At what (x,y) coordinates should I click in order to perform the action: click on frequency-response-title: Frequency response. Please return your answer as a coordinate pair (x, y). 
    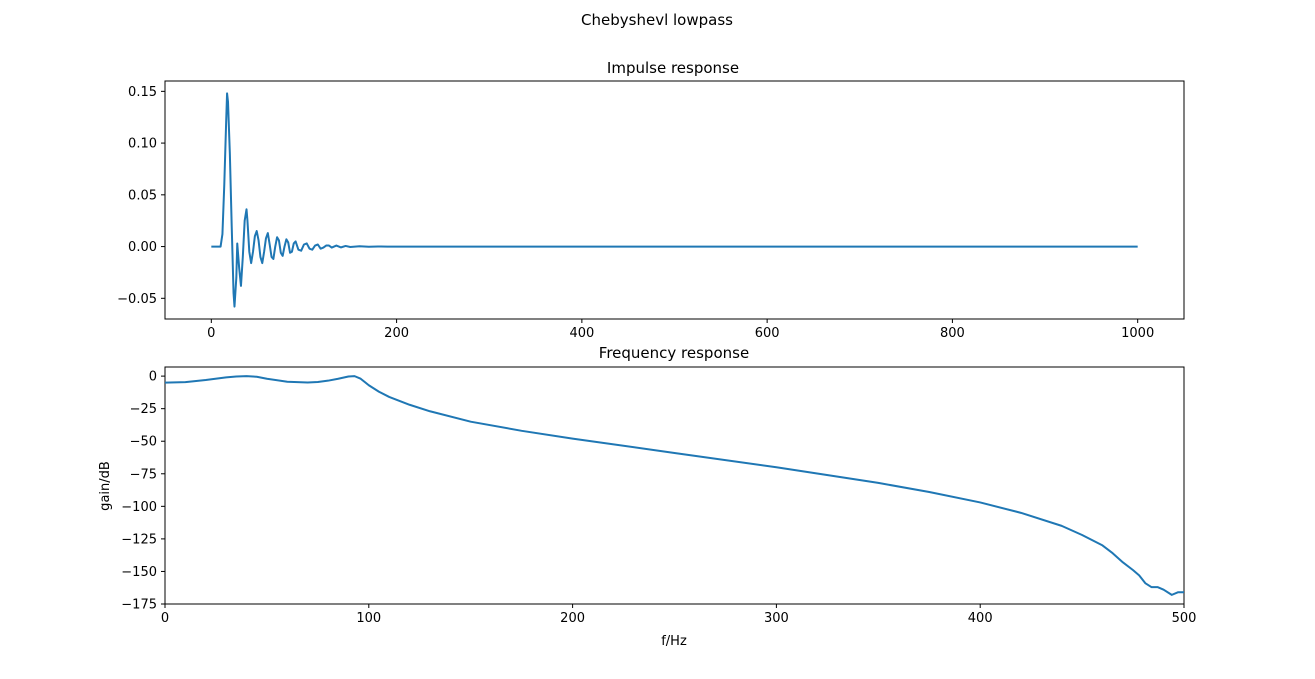
    Looking at the image, I should click on (674, 353).